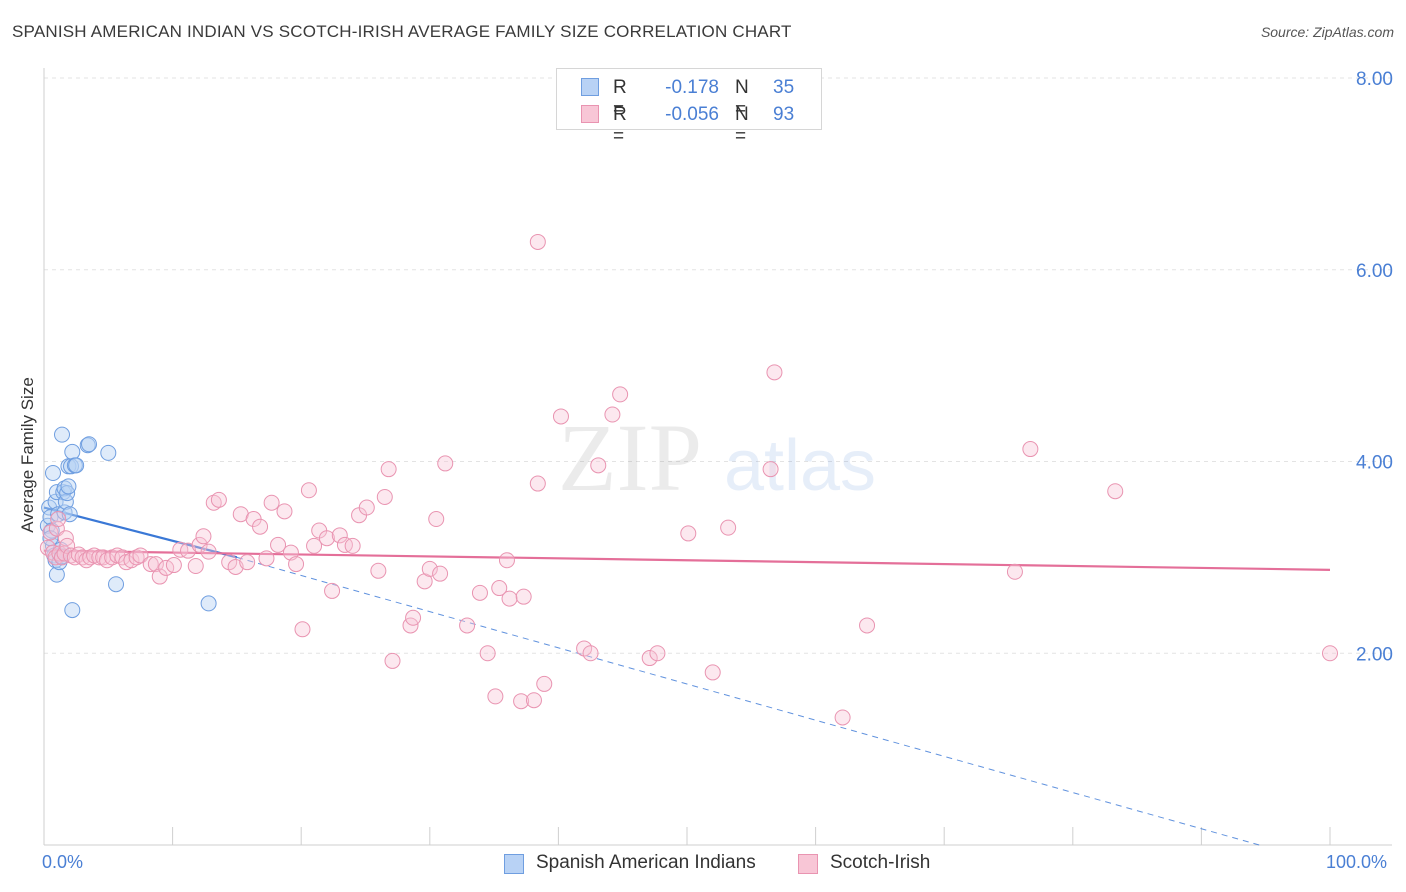 This screenshot has width=1406, height=892. I want to click on watermark-zip: ZIP, so click(630, 457).